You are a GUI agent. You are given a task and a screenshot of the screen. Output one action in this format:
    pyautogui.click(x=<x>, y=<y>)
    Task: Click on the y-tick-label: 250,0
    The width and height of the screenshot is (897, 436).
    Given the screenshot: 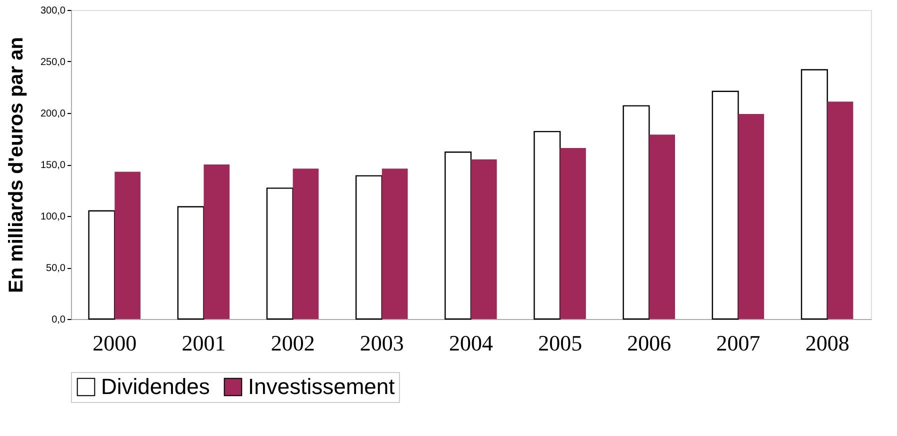 What is the action you would take?
    pyautogui.click(x=53, y=62)
    